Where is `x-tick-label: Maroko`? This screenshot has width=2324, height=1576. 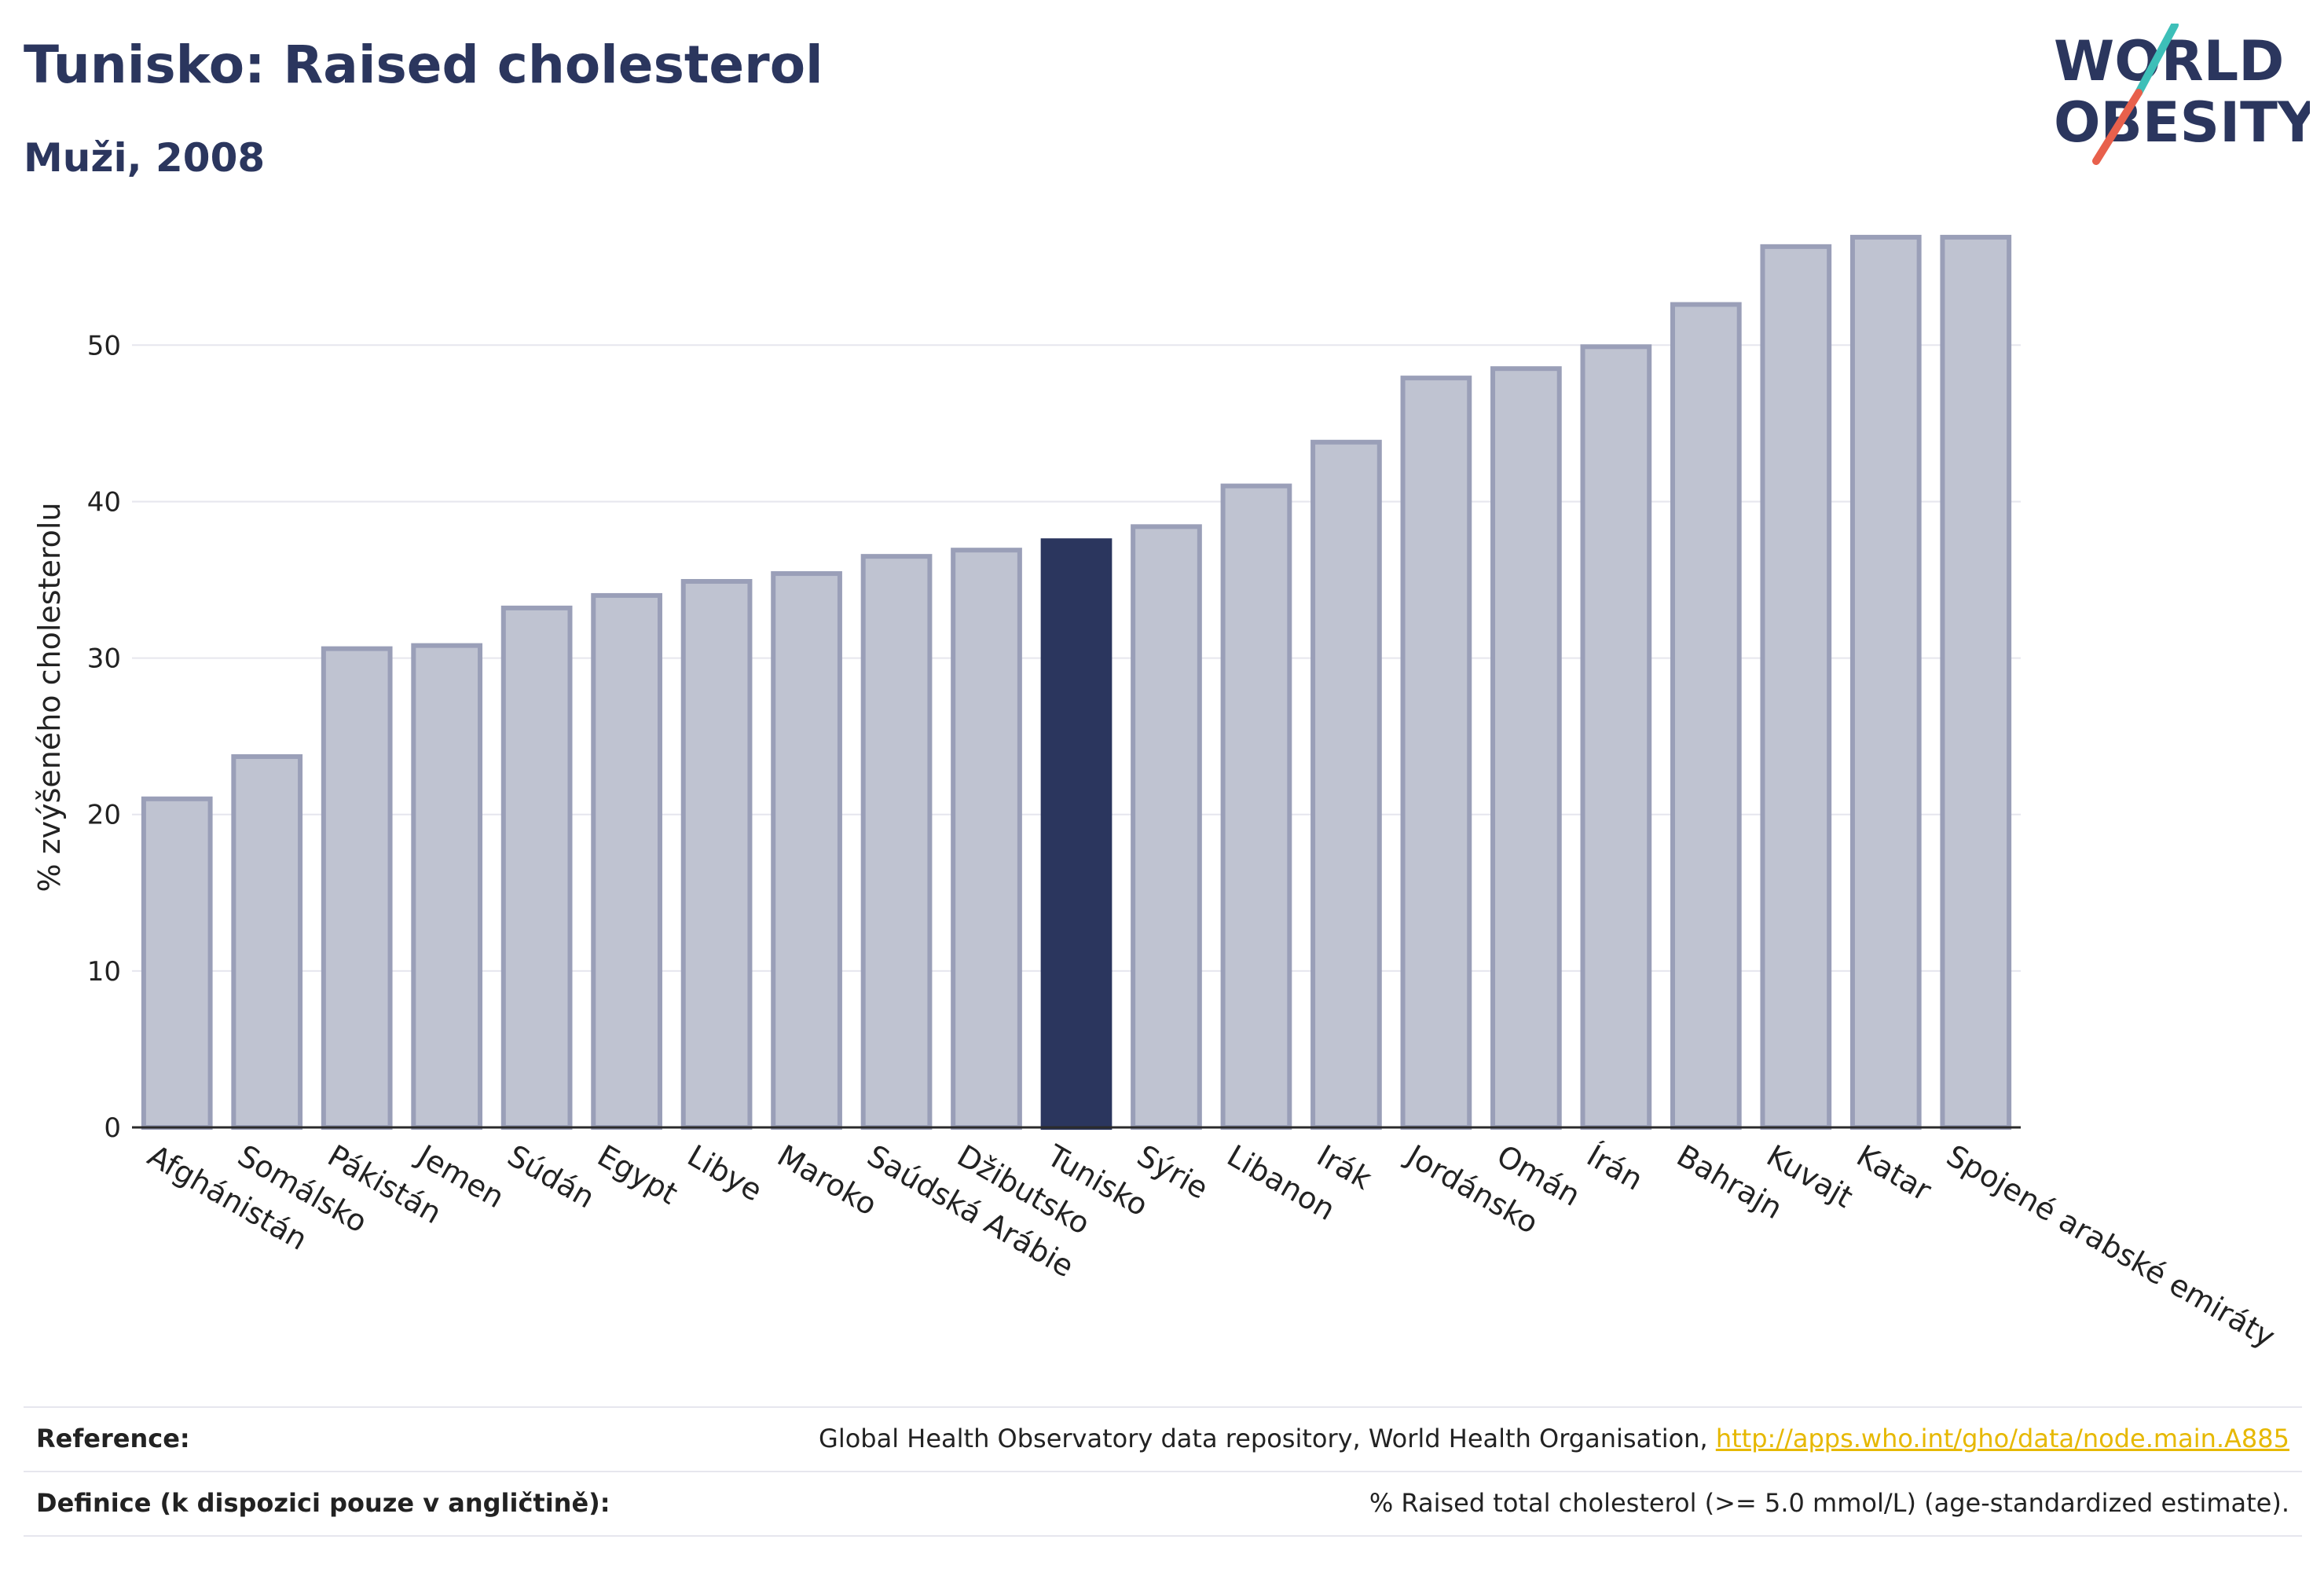
x-tick-label: Maroko is located at coordinates (827, 1180).